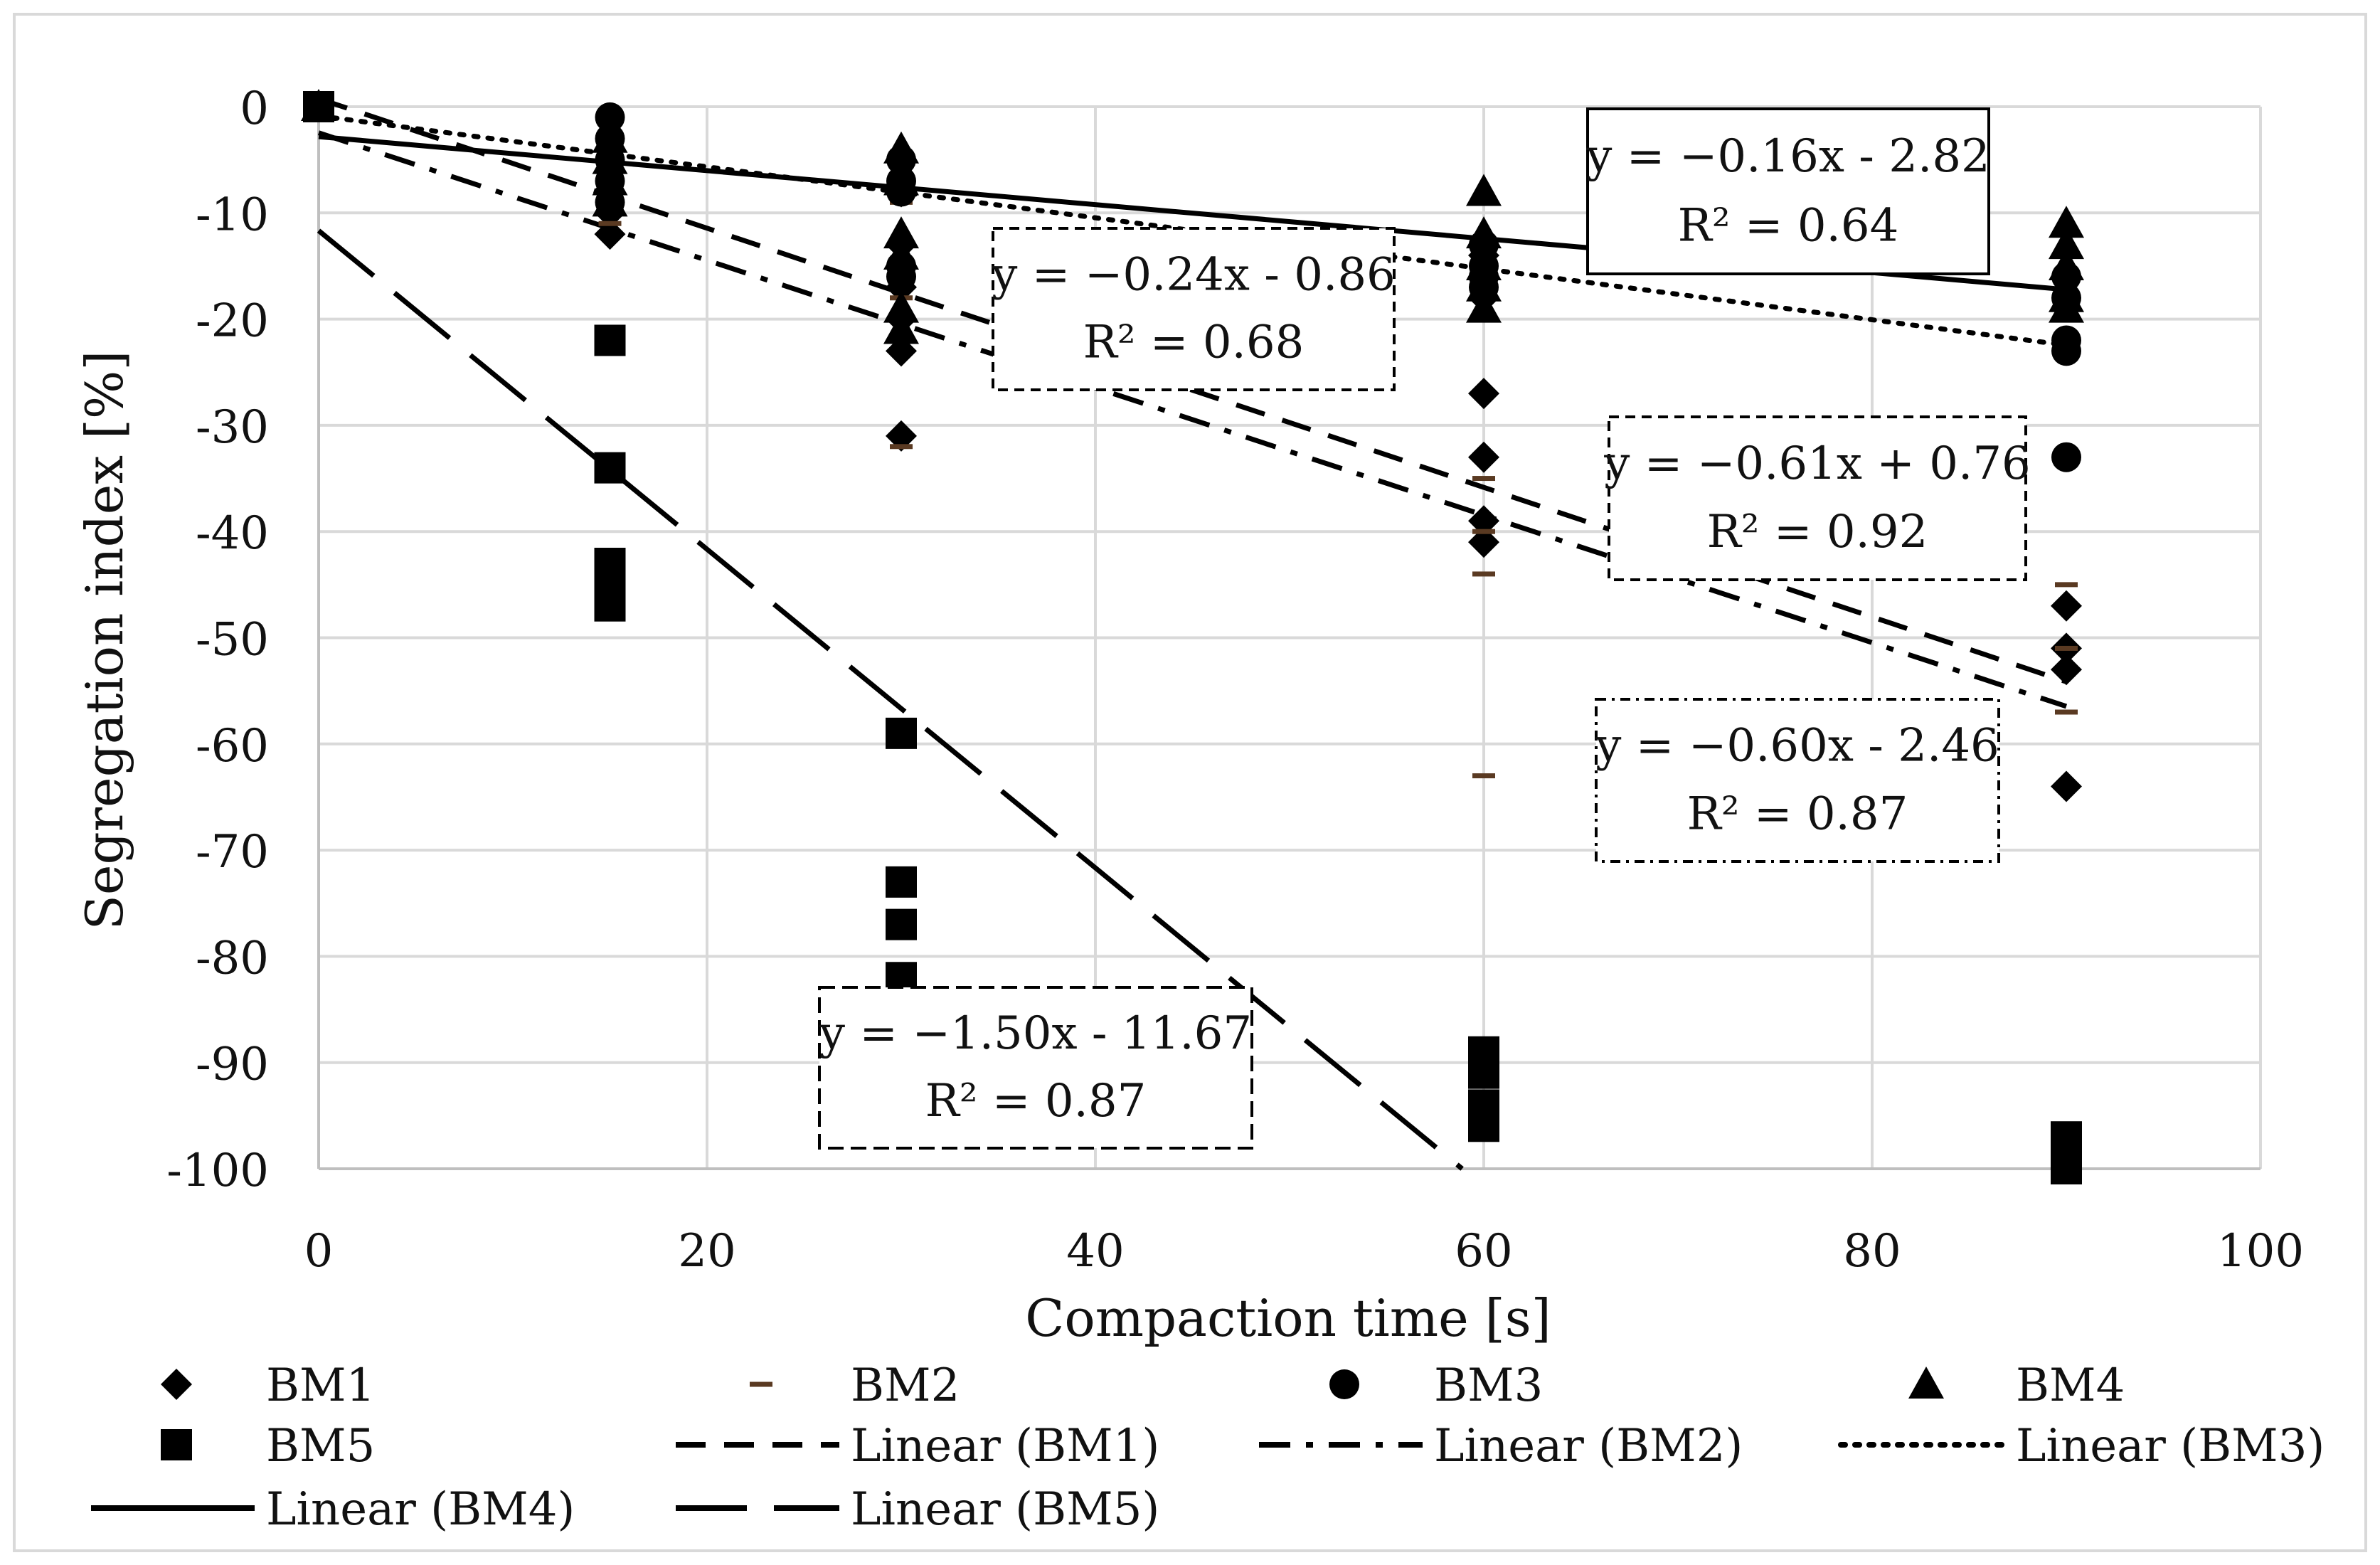  I want to click on legend-label: Linear (BM2), so click(1588, 1446).